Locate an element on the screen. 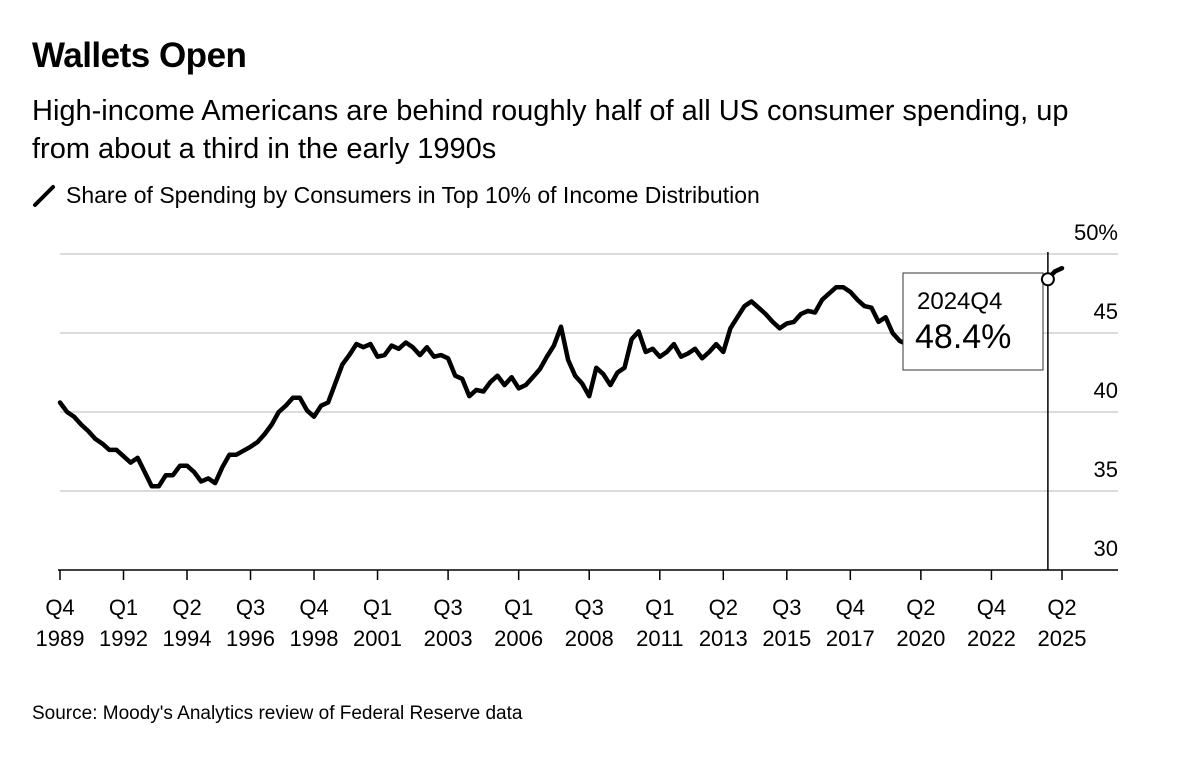  x-tick-label-year: 2017 is located at coordinates (850, 638).